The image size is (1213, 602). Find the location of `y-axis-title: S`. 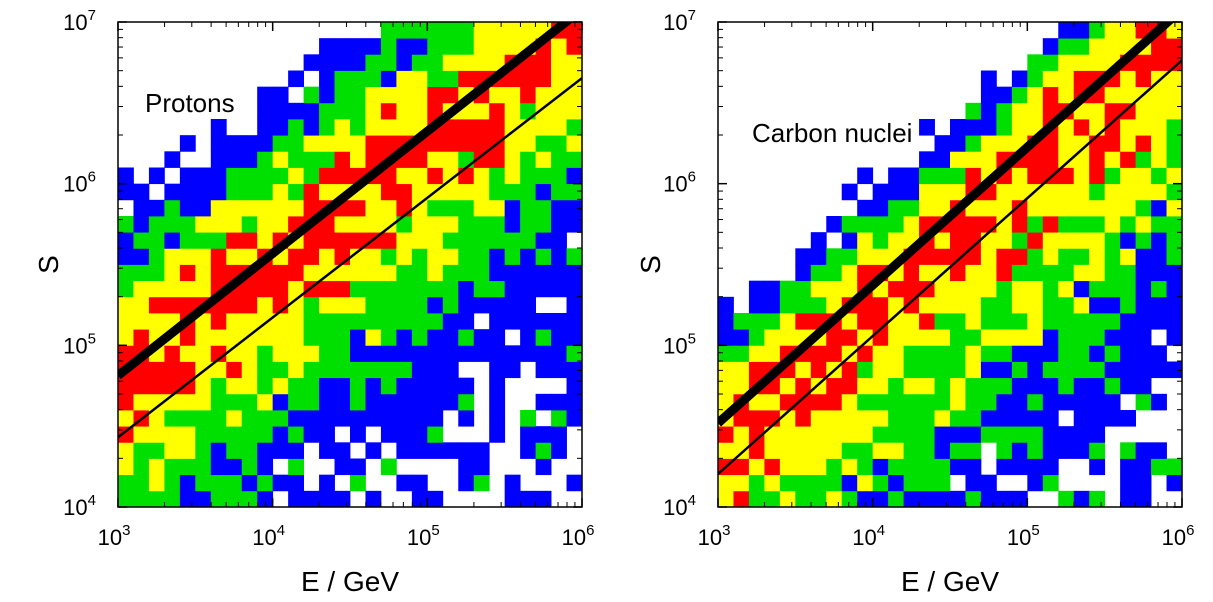

y-axis-title: S is located at coordinates (48, 264).